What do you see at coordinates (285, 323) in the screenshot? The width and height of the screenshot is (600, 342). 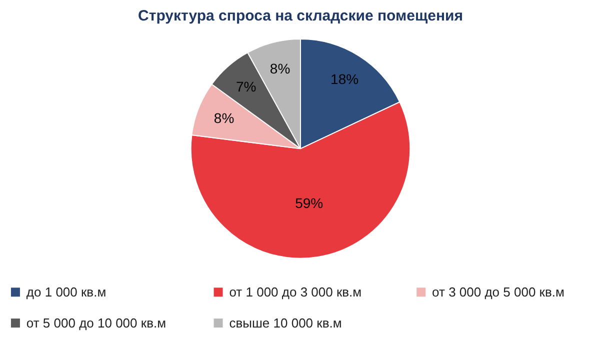 I see `legend-label: свыше 10 000 кв.м` at bounding box center [285, 323].